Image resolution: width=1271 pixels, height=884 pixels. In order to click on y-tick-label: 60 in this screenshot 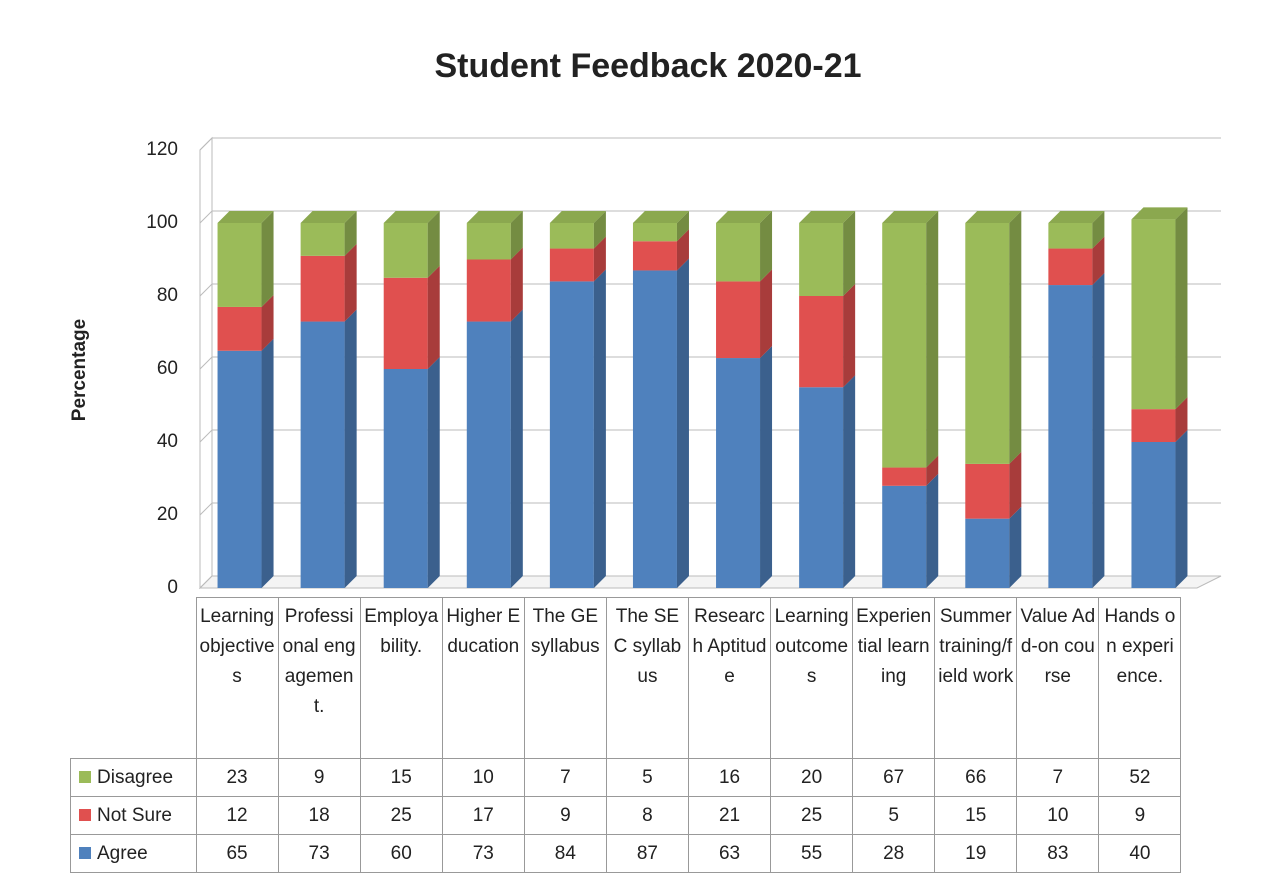, I will do `click(167, 368)`.